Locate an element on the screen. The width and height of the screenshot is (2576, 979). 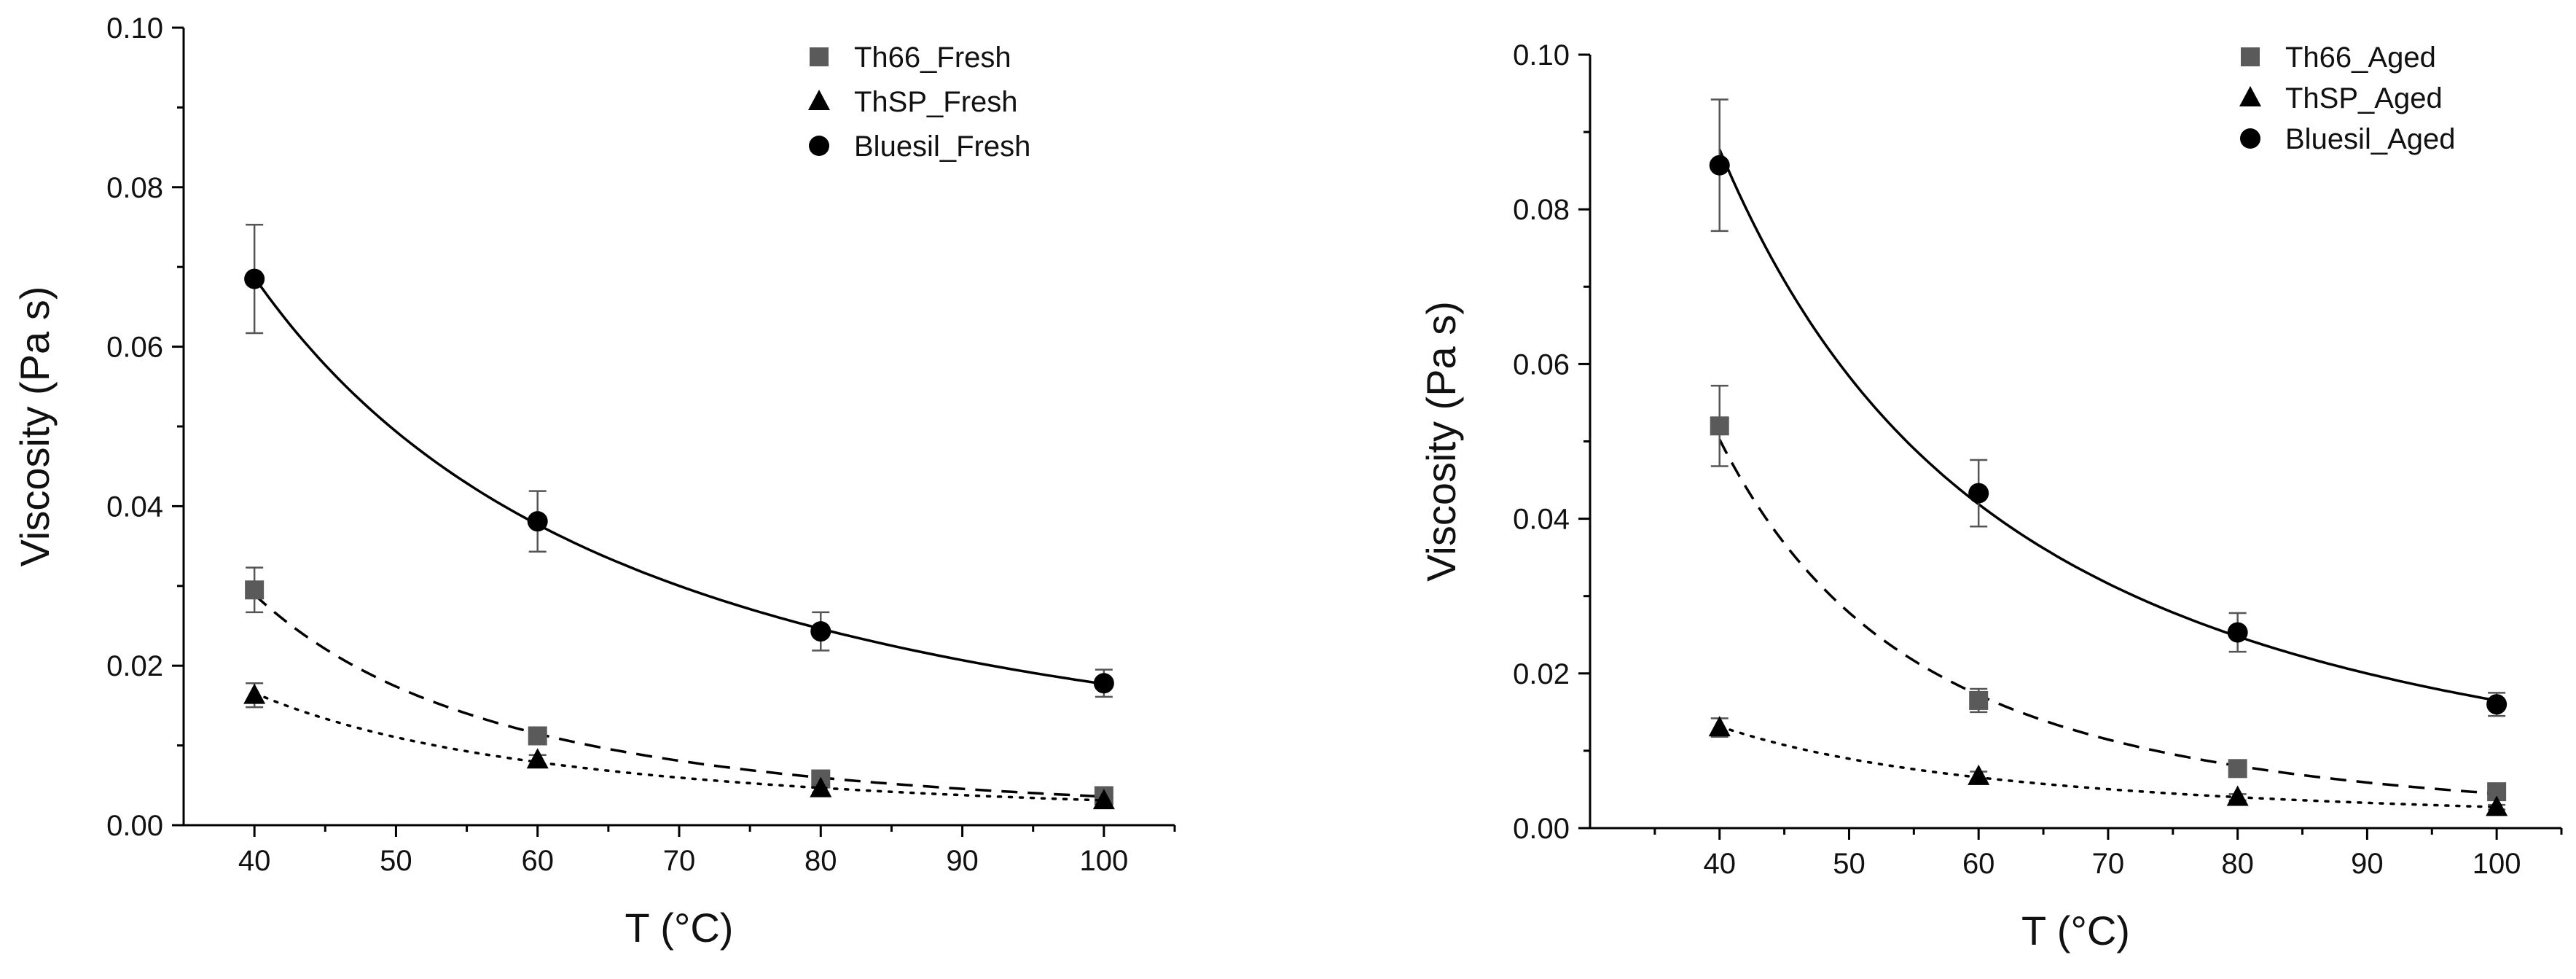
series-Th66_Fresh is located at coordinates (679, 686).